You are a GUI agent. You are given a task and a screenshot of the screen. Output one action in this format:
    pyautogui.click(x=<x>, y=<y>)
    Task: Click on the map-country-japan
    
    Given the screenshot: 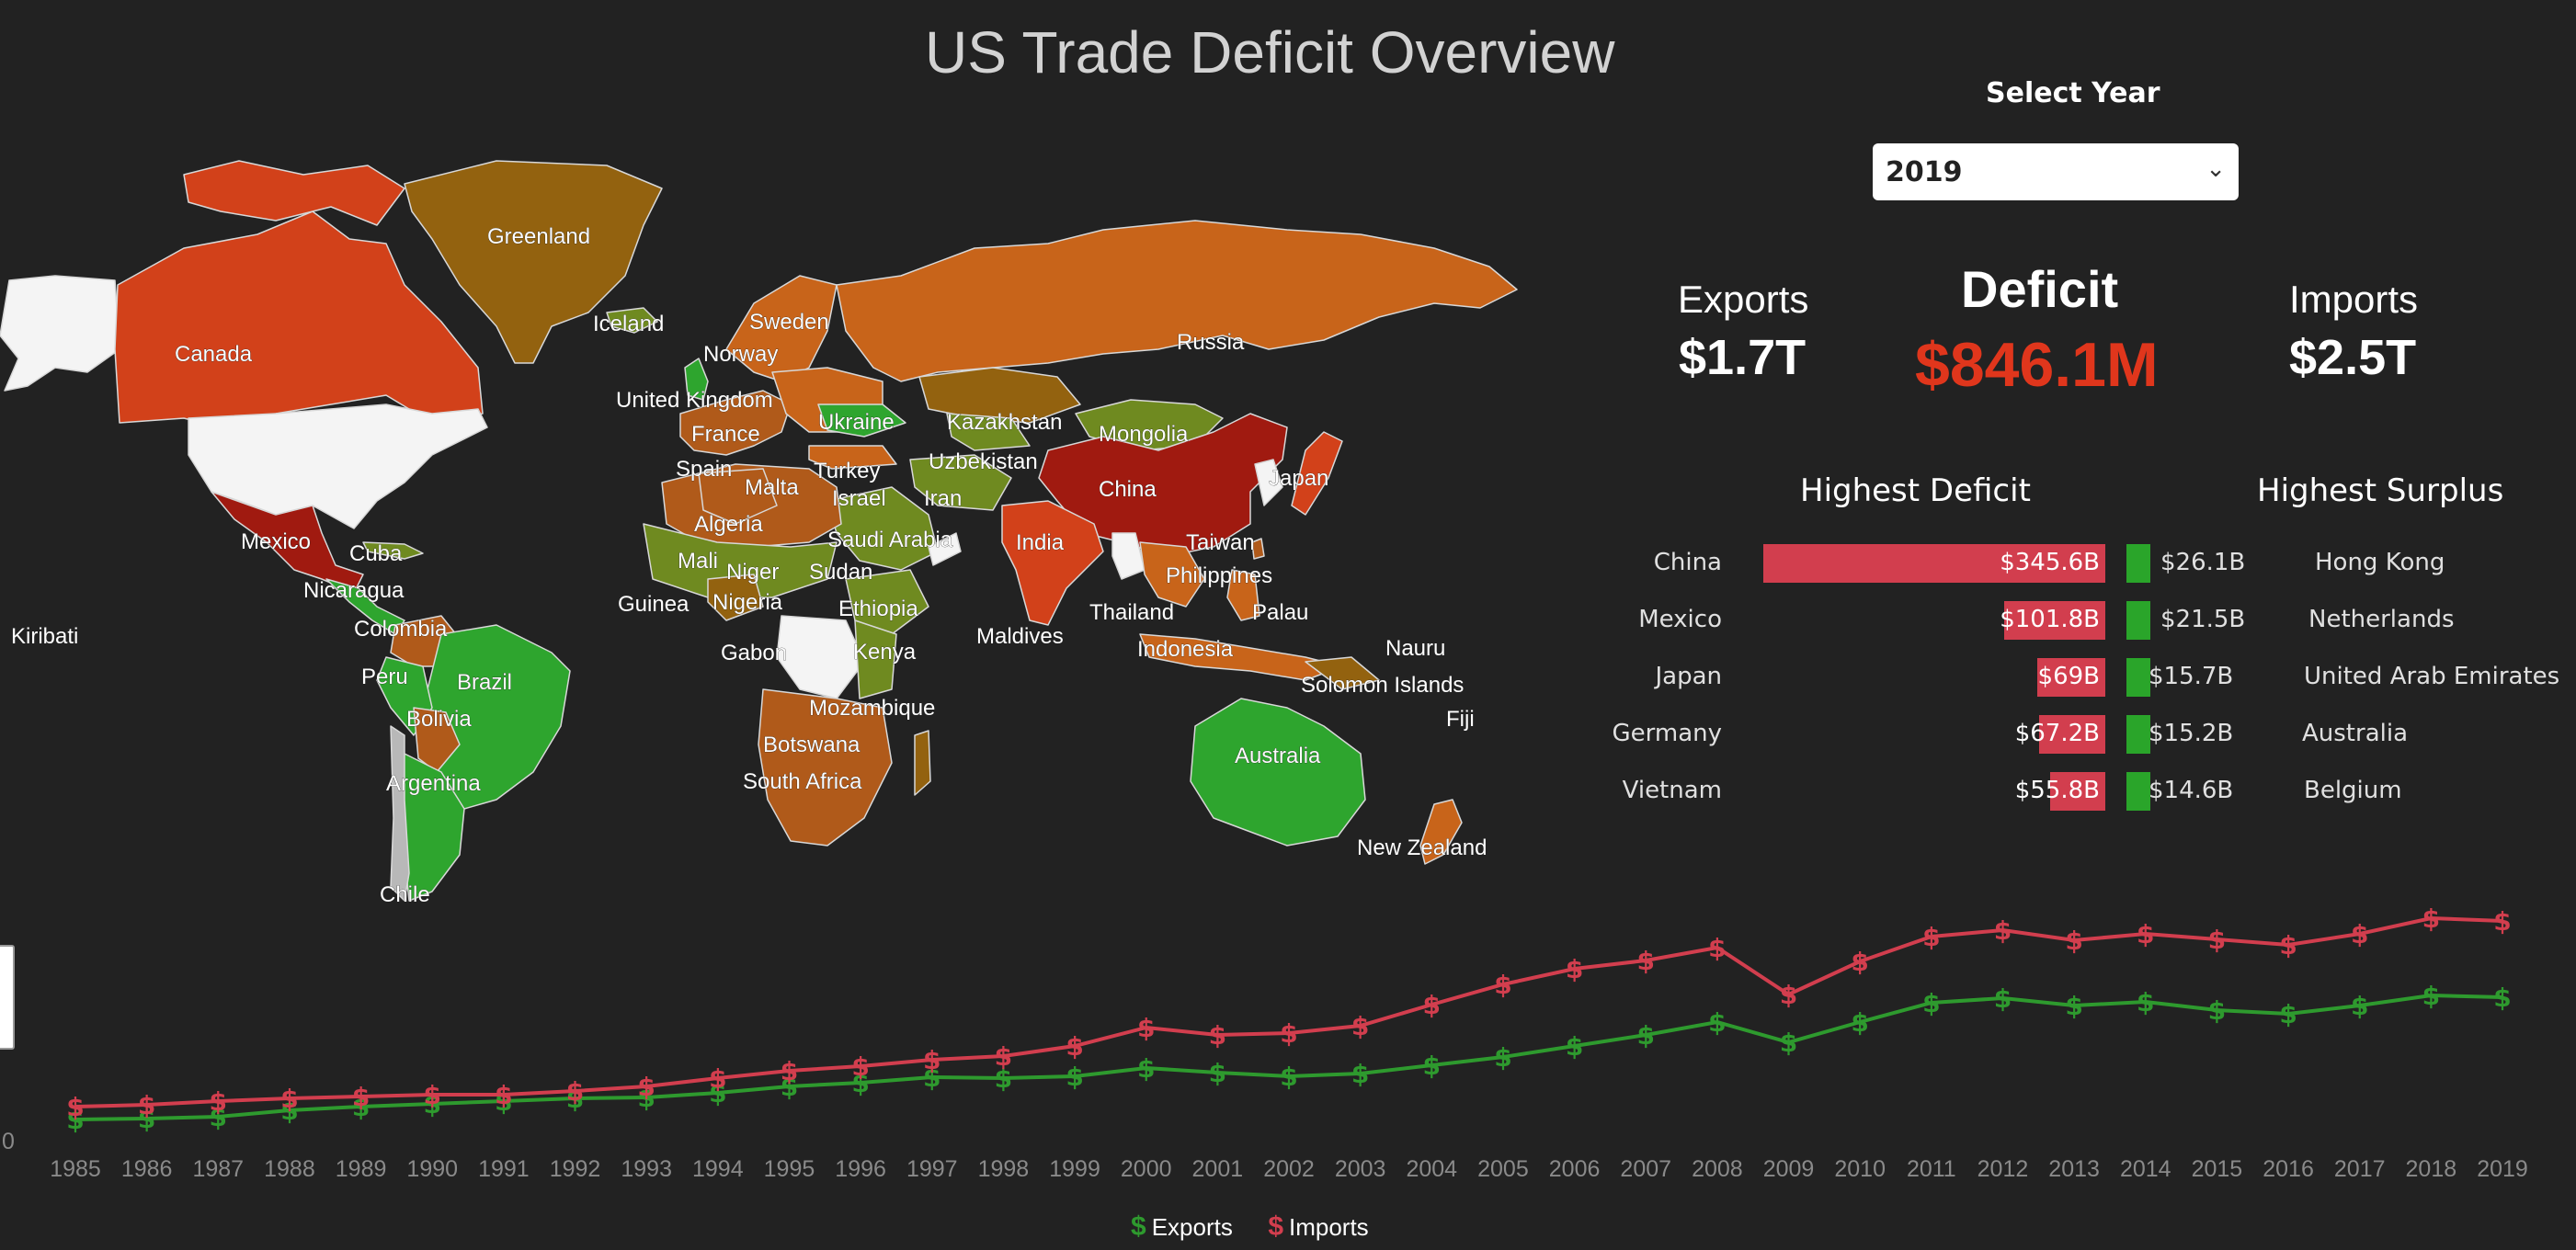 What is the action you would take?
    pyautogui.click(x=1317, y=473)
    